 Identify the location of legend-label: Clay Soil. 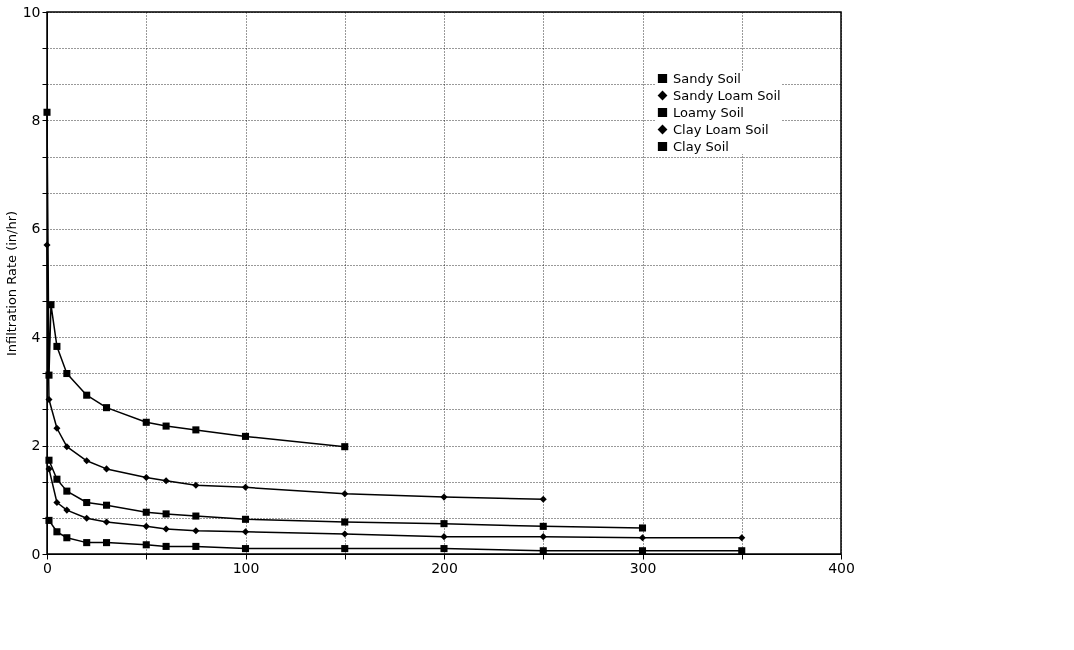
(701, 146).